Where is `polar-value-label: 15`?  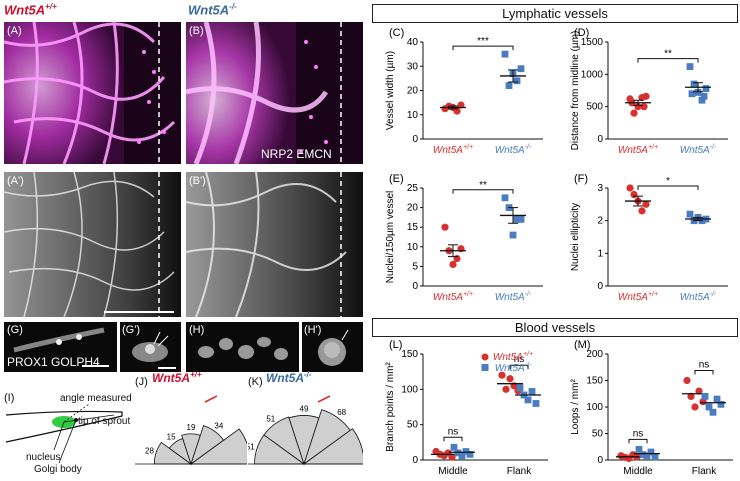
polar-value-label: 15 is located at coordinates (171, 437).